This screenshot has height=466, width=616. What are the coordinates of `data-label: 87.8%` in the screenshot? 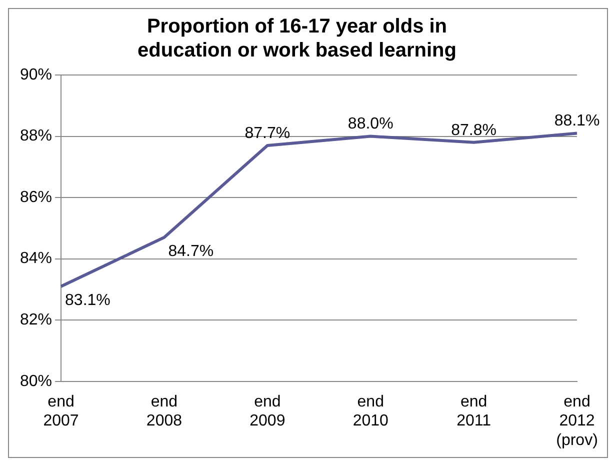 It's located at (473, 130).